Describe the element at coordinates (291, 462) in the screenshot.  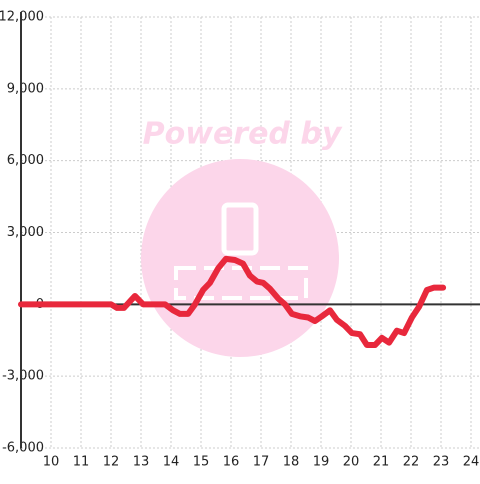
I see `x-tick-label: 18` at that location.